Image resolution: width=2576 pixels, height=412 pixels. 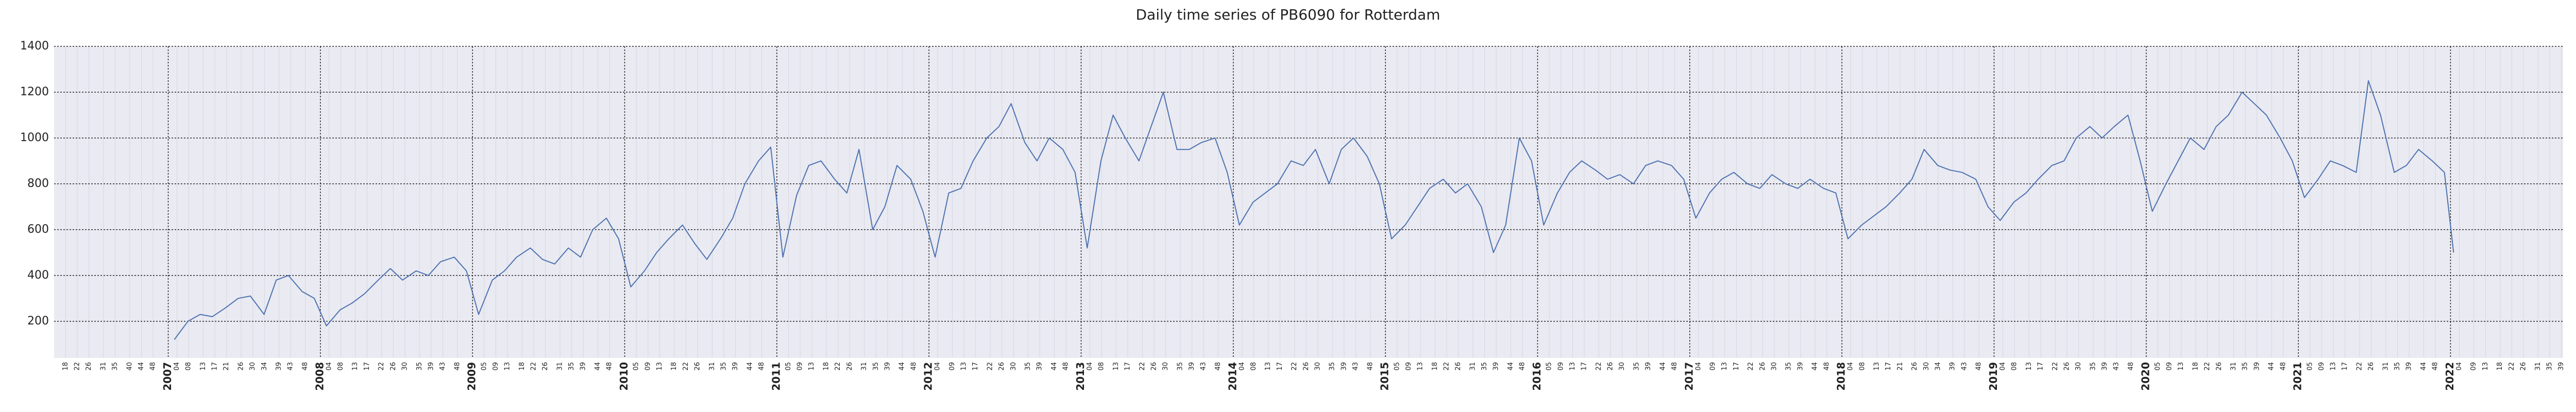 What do you see at coordinates (1385, 377) in the screenshot?
I see `x-tick-label: 2015` at bounding box center [1385, 377].